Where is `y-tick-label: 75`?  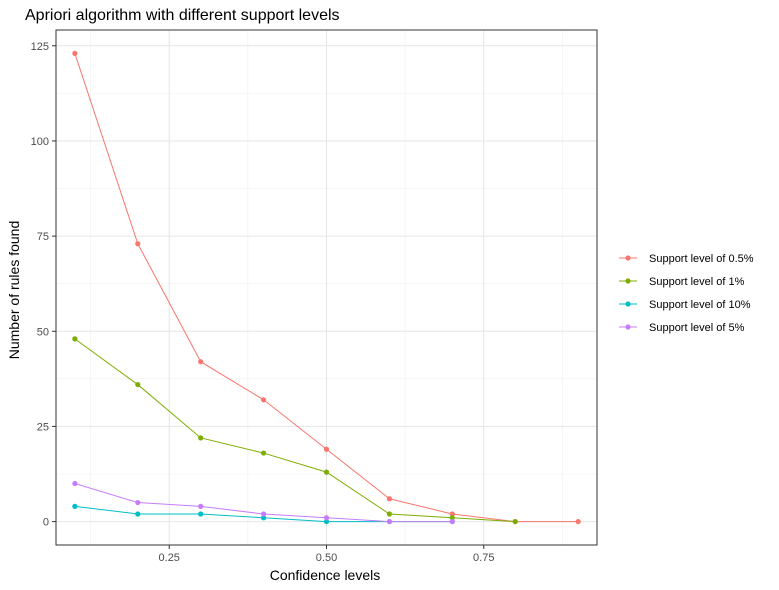 y-tick-label: 75 is located at coordinates (43, 237).